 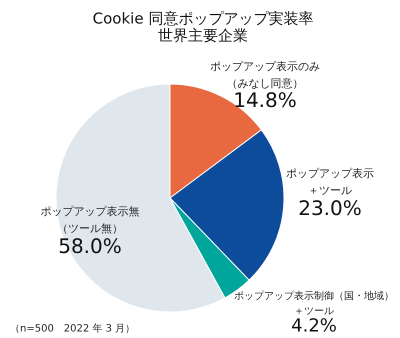 What do you see at coordinates (330, 208) in the screenshot?
I see `data-label: 23.0%` at bounding box center [330, 208].